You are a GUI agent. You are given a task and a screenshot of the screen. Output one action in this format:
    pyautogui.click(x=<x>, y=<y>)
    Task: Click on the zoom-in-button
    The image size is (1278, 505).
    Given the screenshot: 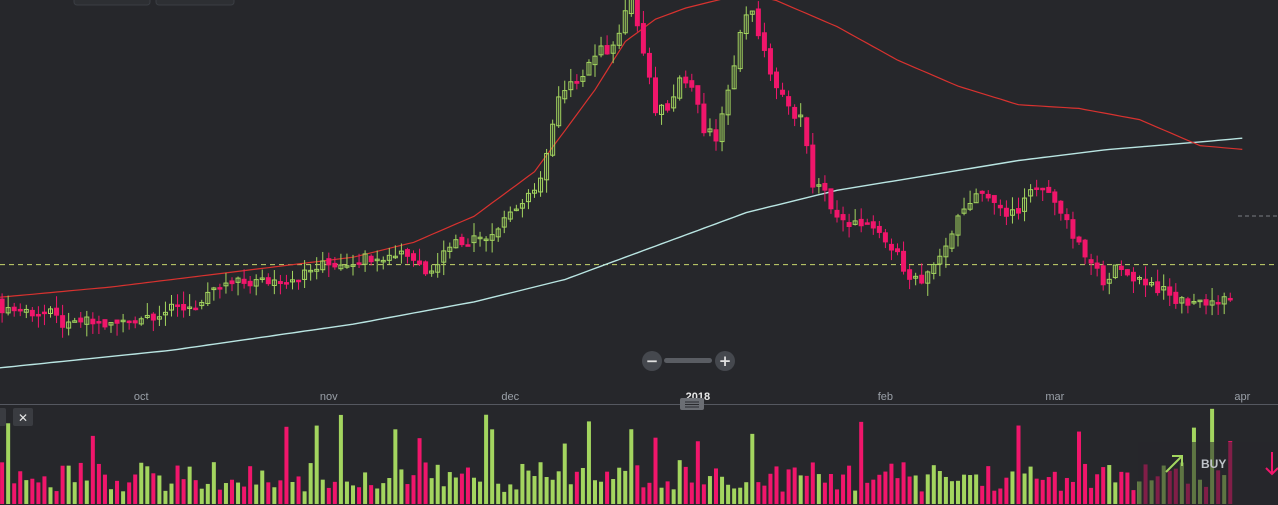 What is the action you would take?
    pyautogui.click(x=725, y=361)
    